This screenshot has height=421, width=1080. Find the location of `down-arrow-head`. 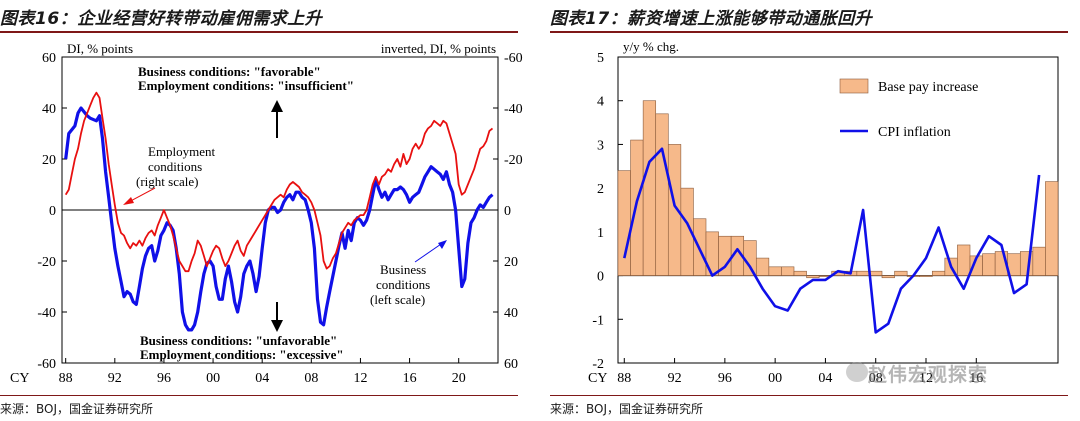

down-arrow-head is located at coordinates (277, 326).